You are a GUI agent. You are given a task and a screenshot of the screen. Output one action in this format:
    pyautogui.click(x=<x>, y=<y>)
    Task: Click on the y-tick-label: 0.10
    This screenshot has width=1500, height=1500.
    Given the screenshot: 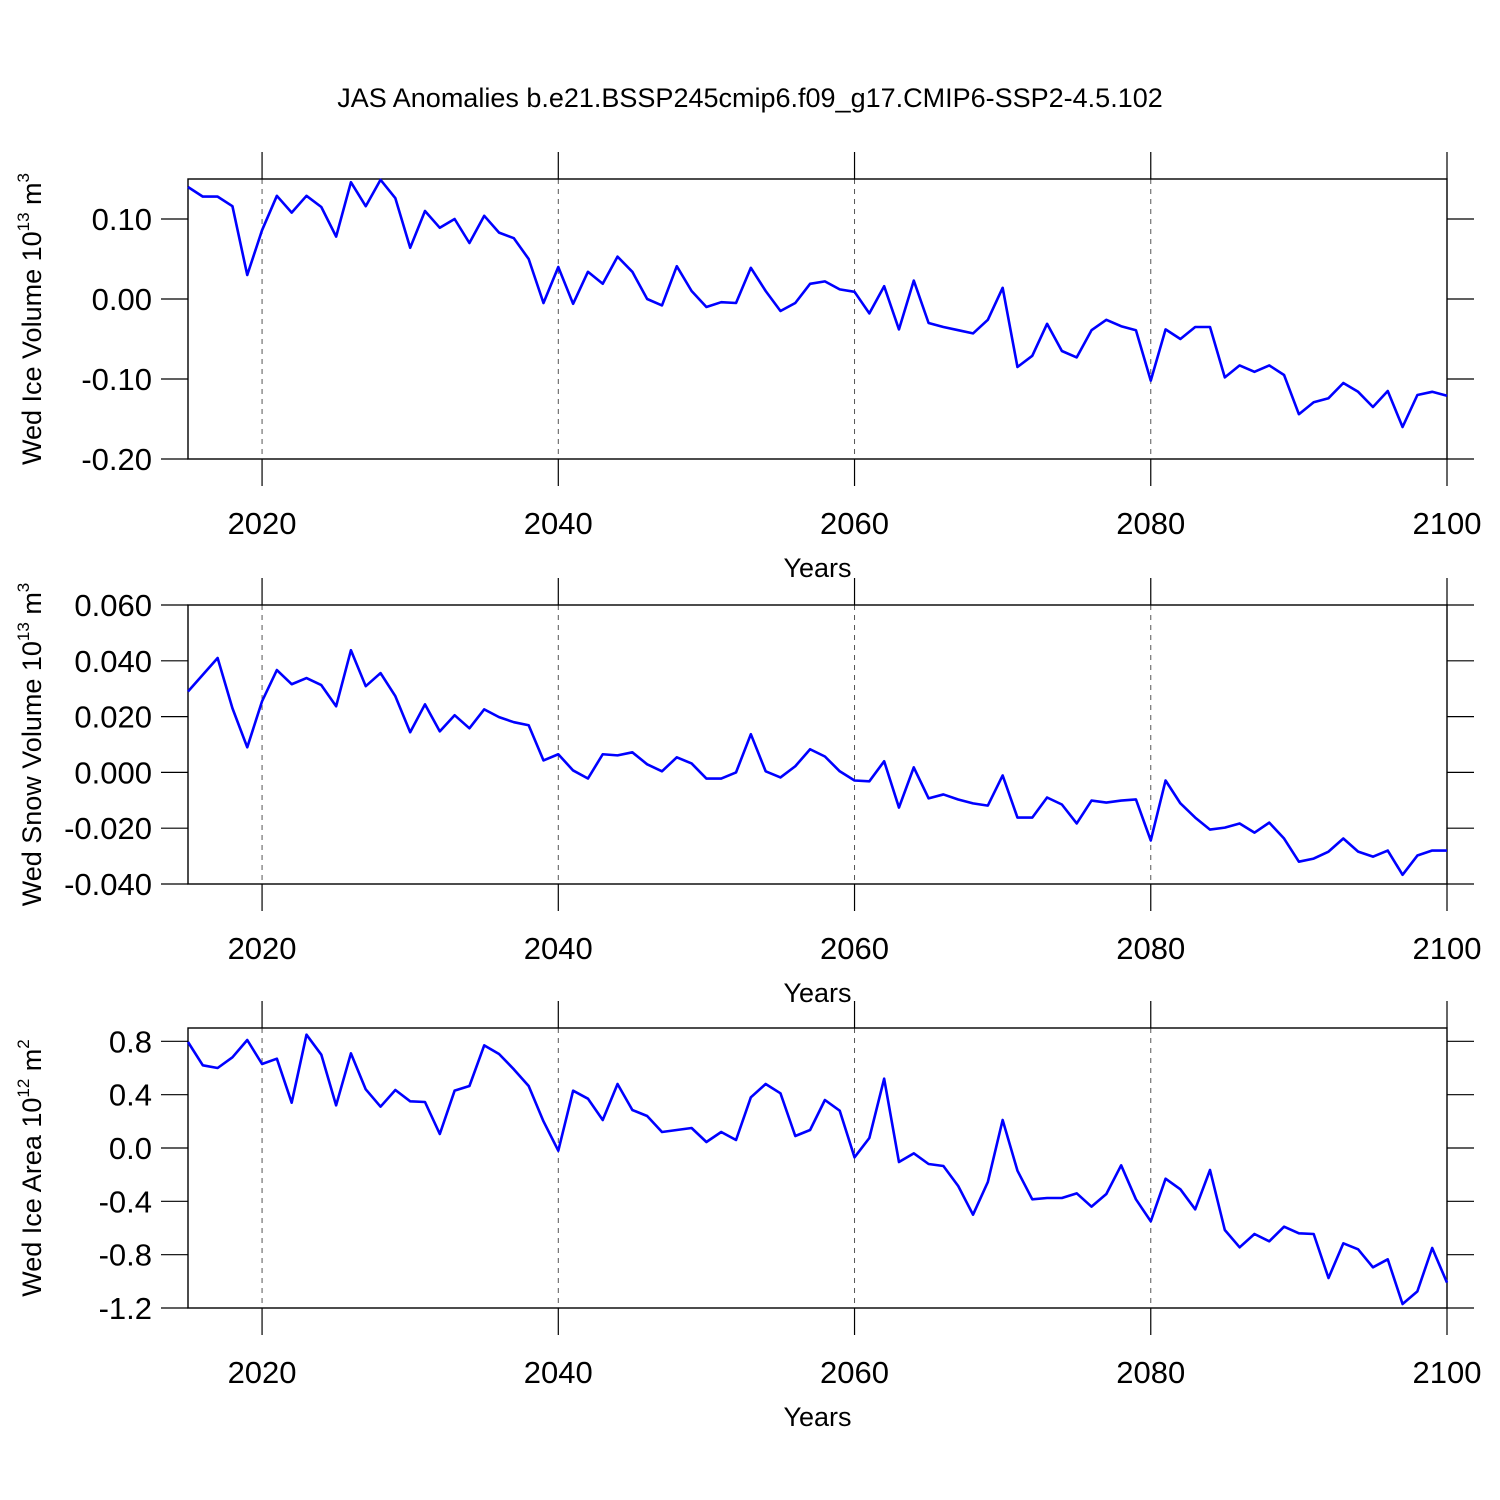 What is the action you would take?
    pyautogui.click(x=122, y=219)
    